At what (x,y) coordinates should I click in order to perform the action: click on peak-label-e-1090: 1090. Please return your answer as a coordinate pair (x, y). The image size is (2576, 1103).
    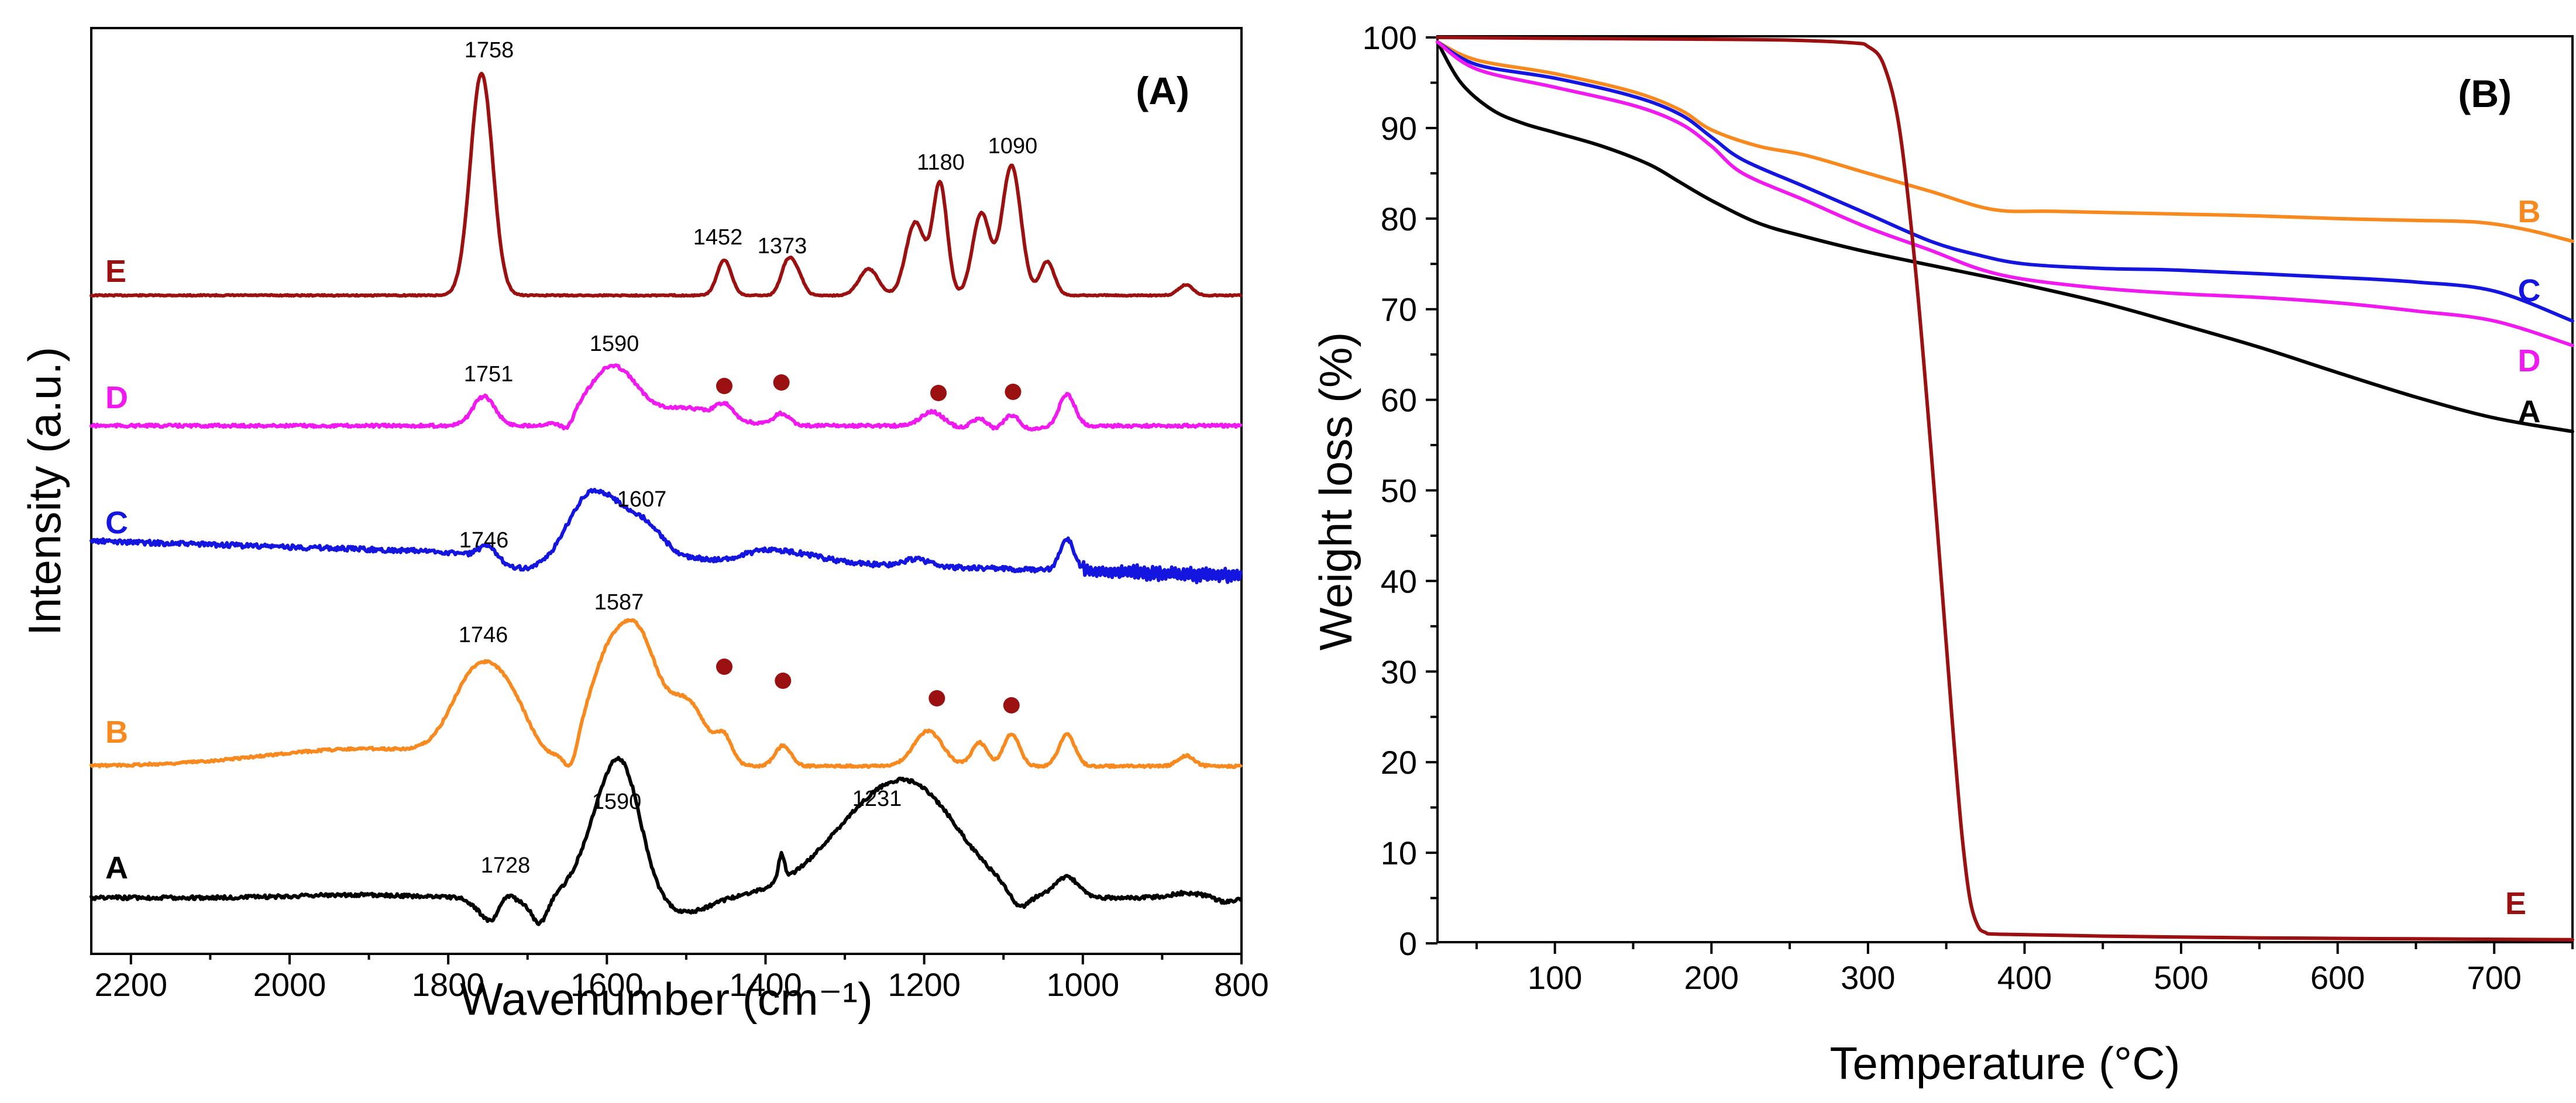
    Looking at the image, I should click on (1013, 146).